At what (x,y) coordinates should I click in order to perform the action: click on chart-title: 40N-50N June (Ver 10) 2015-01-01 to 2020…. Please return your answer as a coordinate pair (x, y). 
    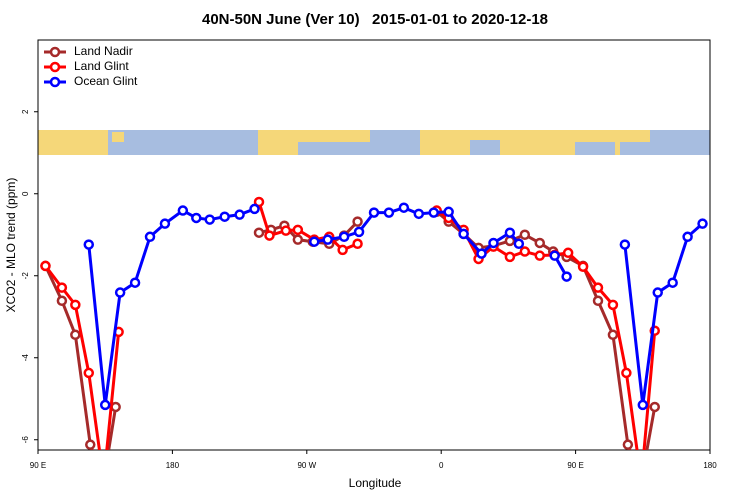
    Looking at the image, I should click on (375, 19).